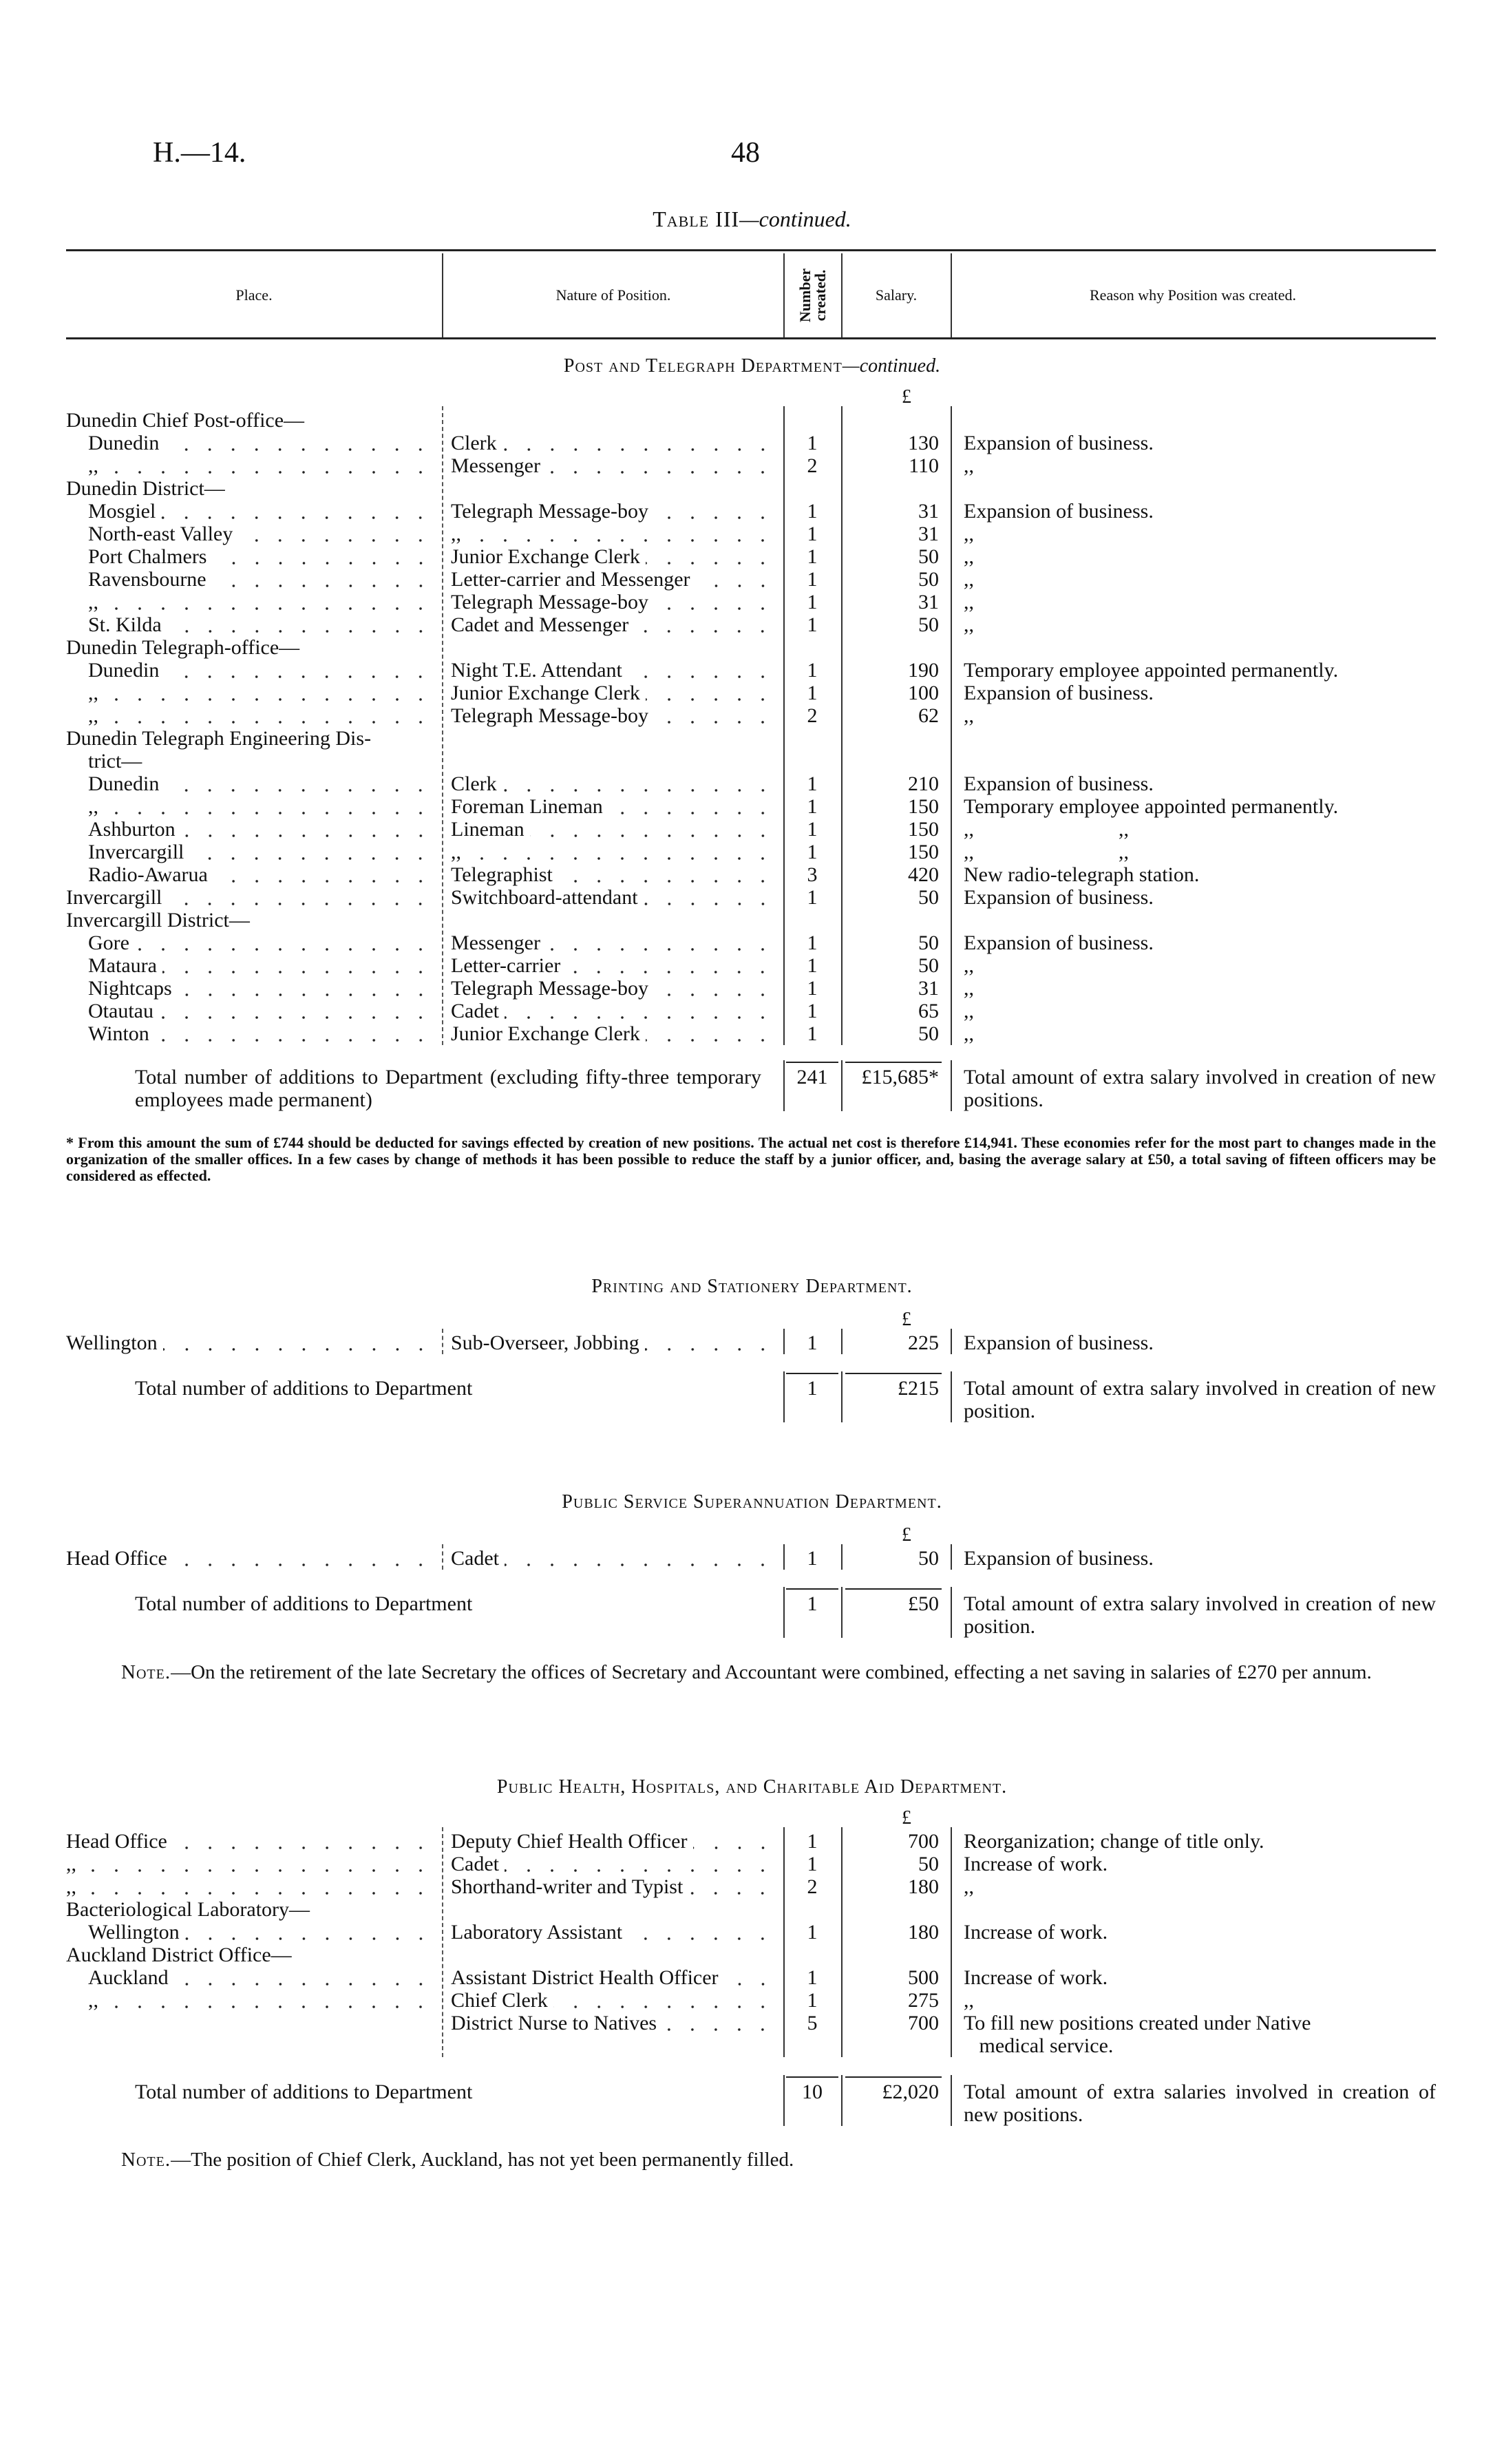 The height and width of the screenshot is (2464, 1504). What do you see at coordinates (130, 989) in the screenshot?
I see `place-text: Nightcaps` at bounding box center [130, 989].